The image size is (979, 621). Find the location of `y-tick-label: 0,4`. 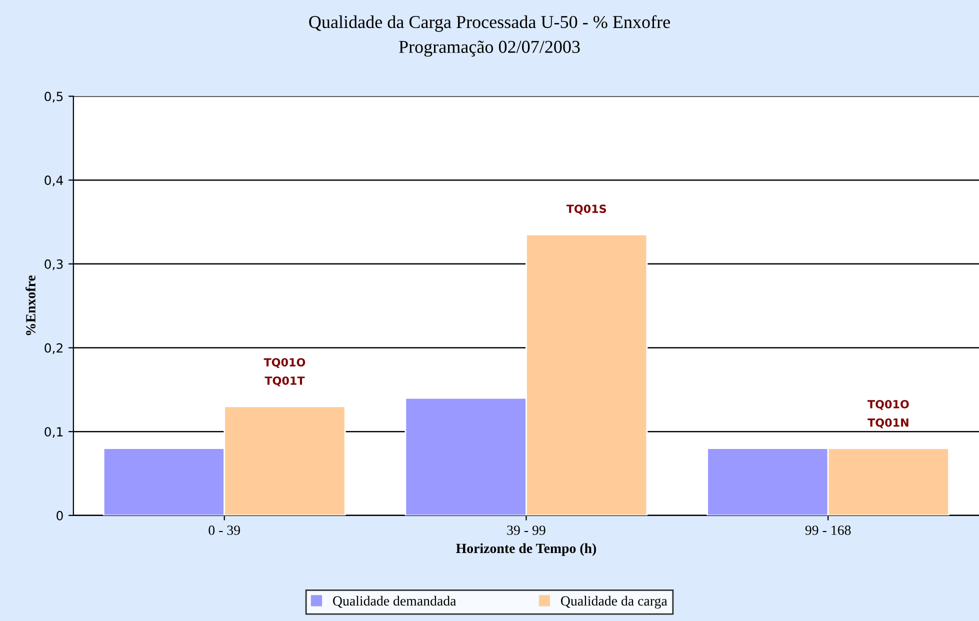

y-tick-label: 0,4 is located at coordinates (53, 181).